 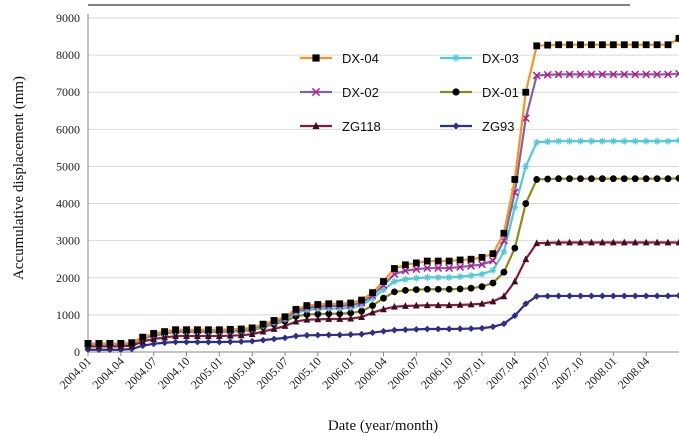 I want to click on x-tick-label: 2004.10, so click(x=173, y=372).